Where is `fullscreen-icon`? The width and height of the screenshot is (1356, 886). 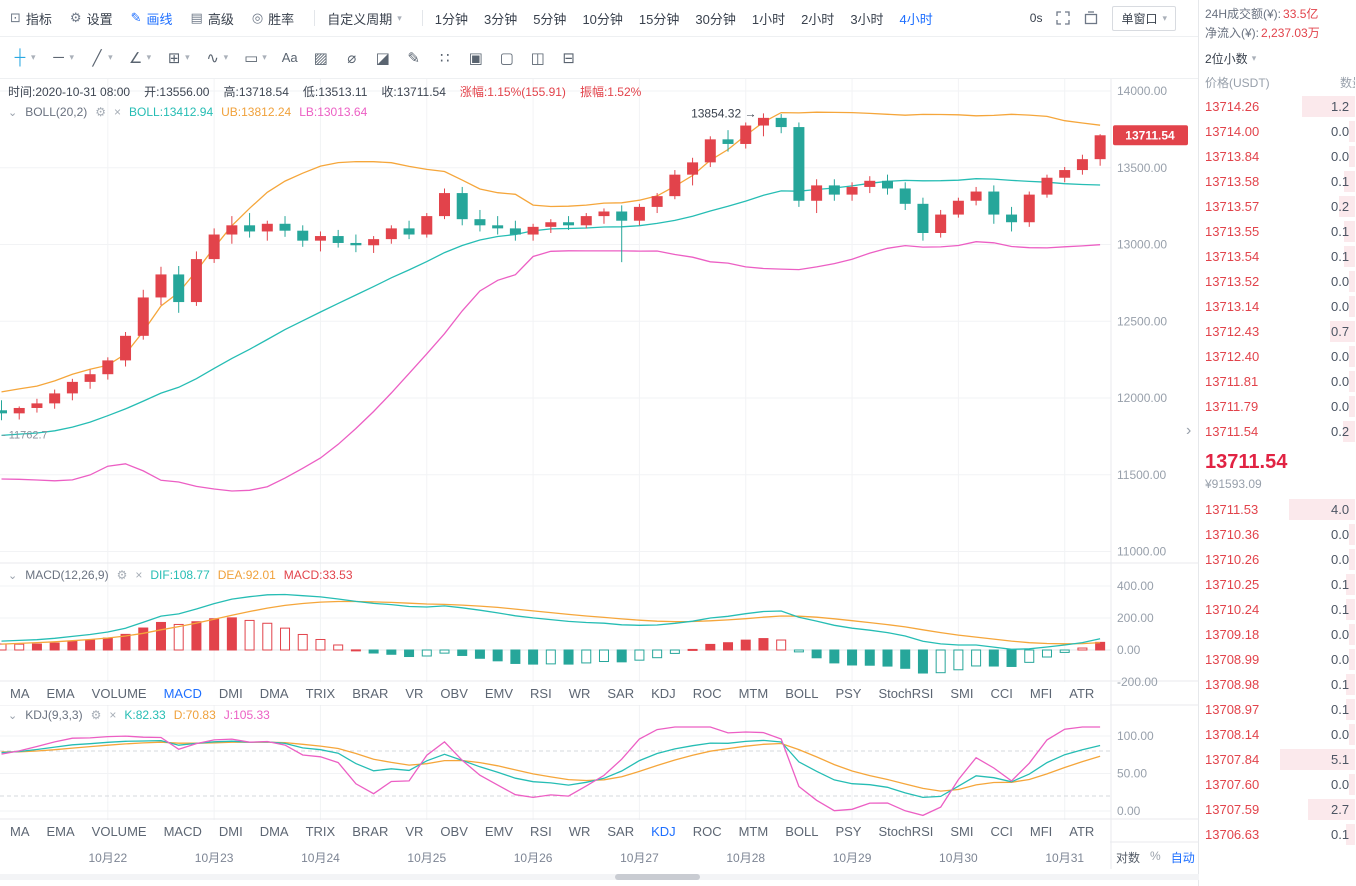
fullscreen-icon is located at coordinates (1063, 18).